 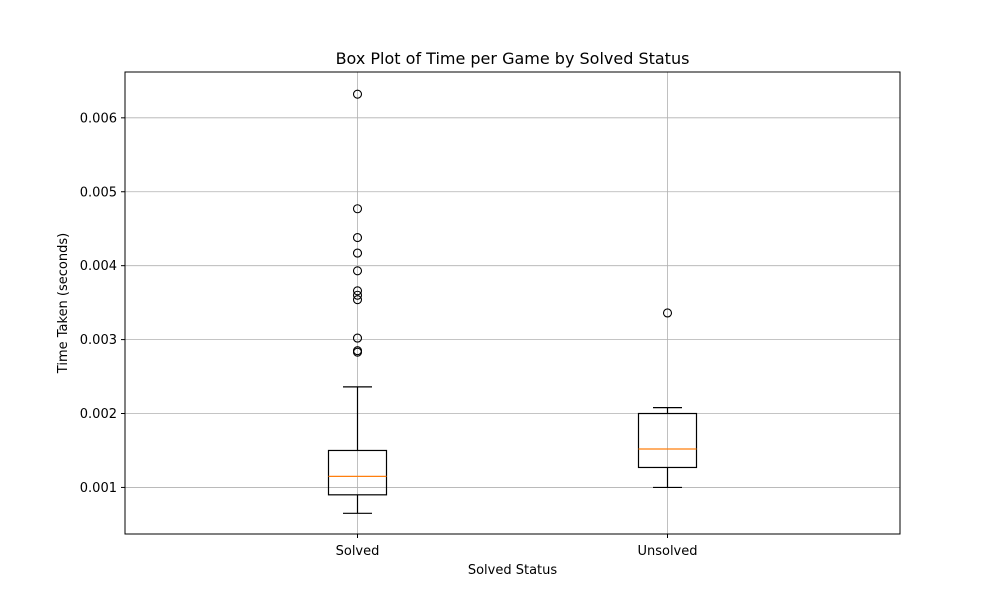 What do you see at coordinates (98, 118) in the screenshot?
I see `y-tick-label: 0.006` at bounding box center [98, 118].